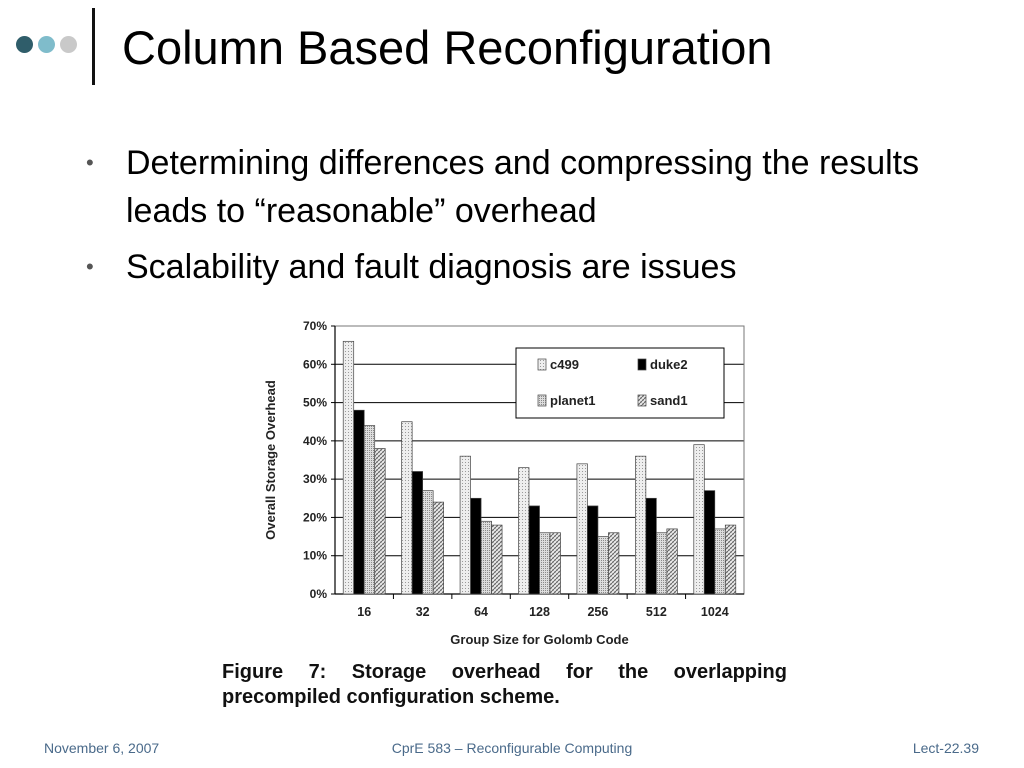 This screenshot has height=768, width=1024. What do you see at coordinates (315, 479) in the screenshot?
I see `y-tick-label: 30%` at bounding box center [315, 479].